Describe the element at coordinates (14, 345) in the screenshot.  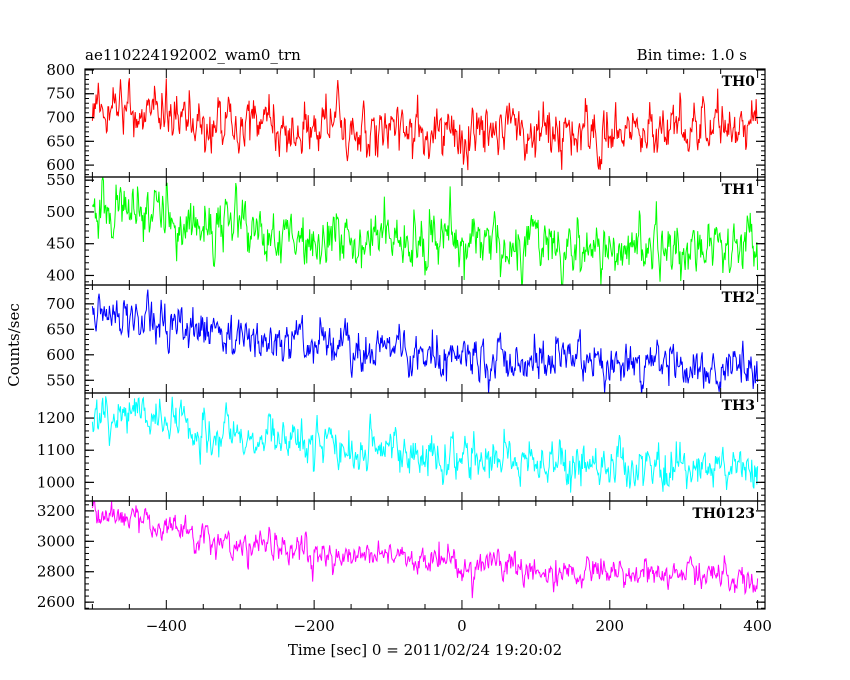
I see `y-axis-label: Counts/sec` at that location.